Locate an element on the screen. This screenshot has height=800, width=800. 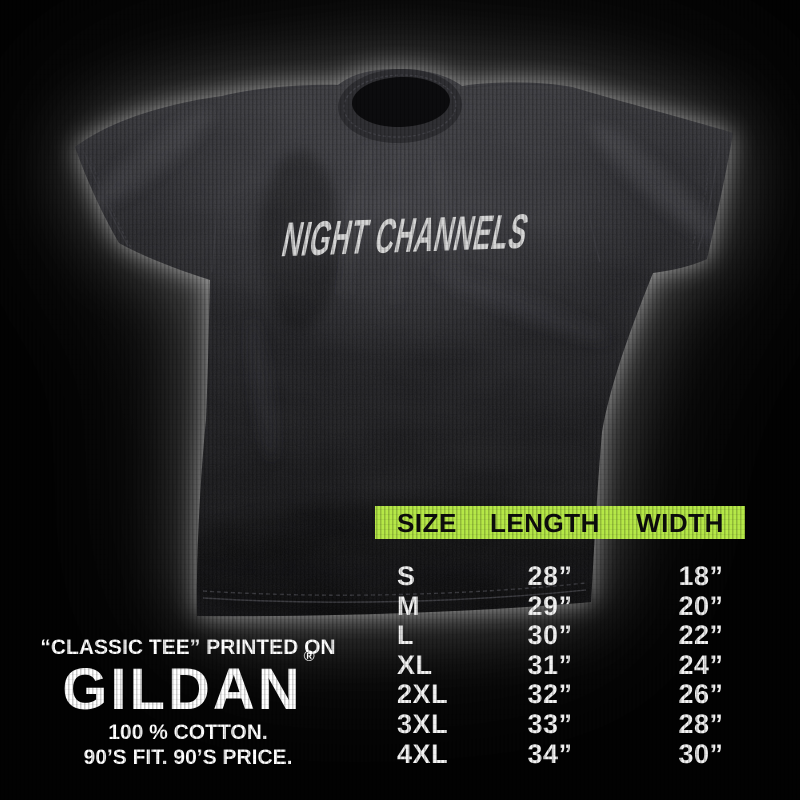
cell-length: 29” is located at coordinates (550, 605).